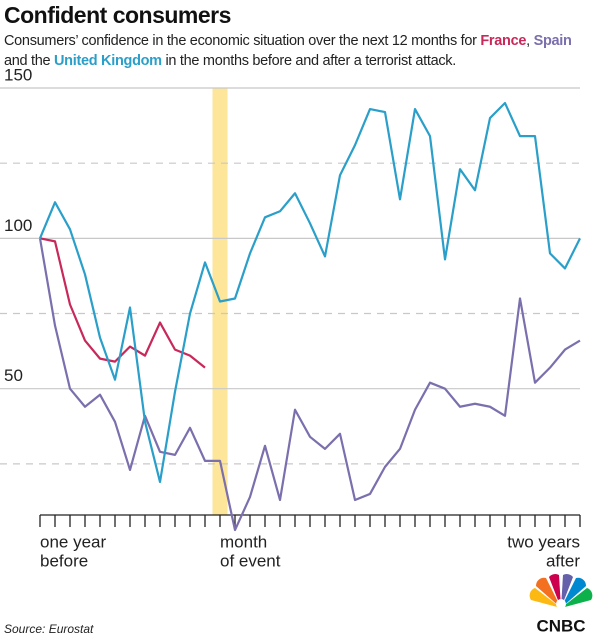 The width and height of the screenshot is (600, 640). Describe the element at coordinates (543, 541) in the screenshot. I see `x-tick-label: two years` at that location.